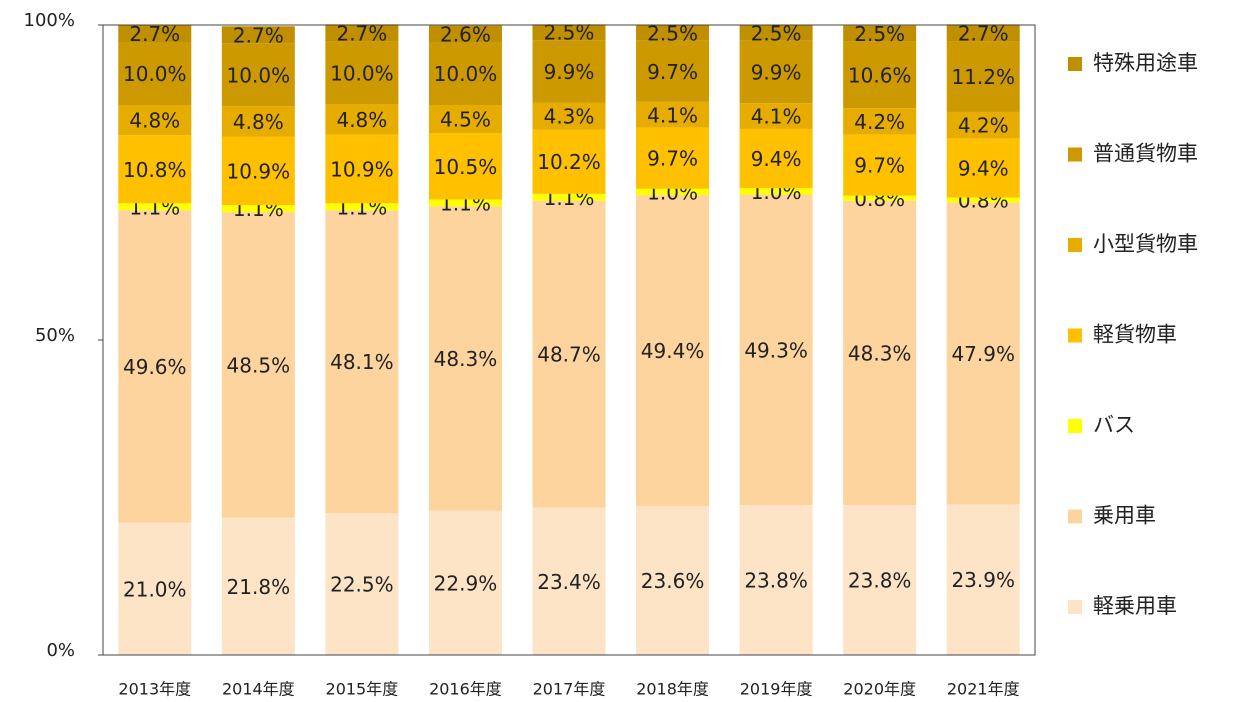 The image size is (1240, 702). Describe the element at coordinates (55, 335) in the screenshot. I see `y-tick-label: 50%` at that location.